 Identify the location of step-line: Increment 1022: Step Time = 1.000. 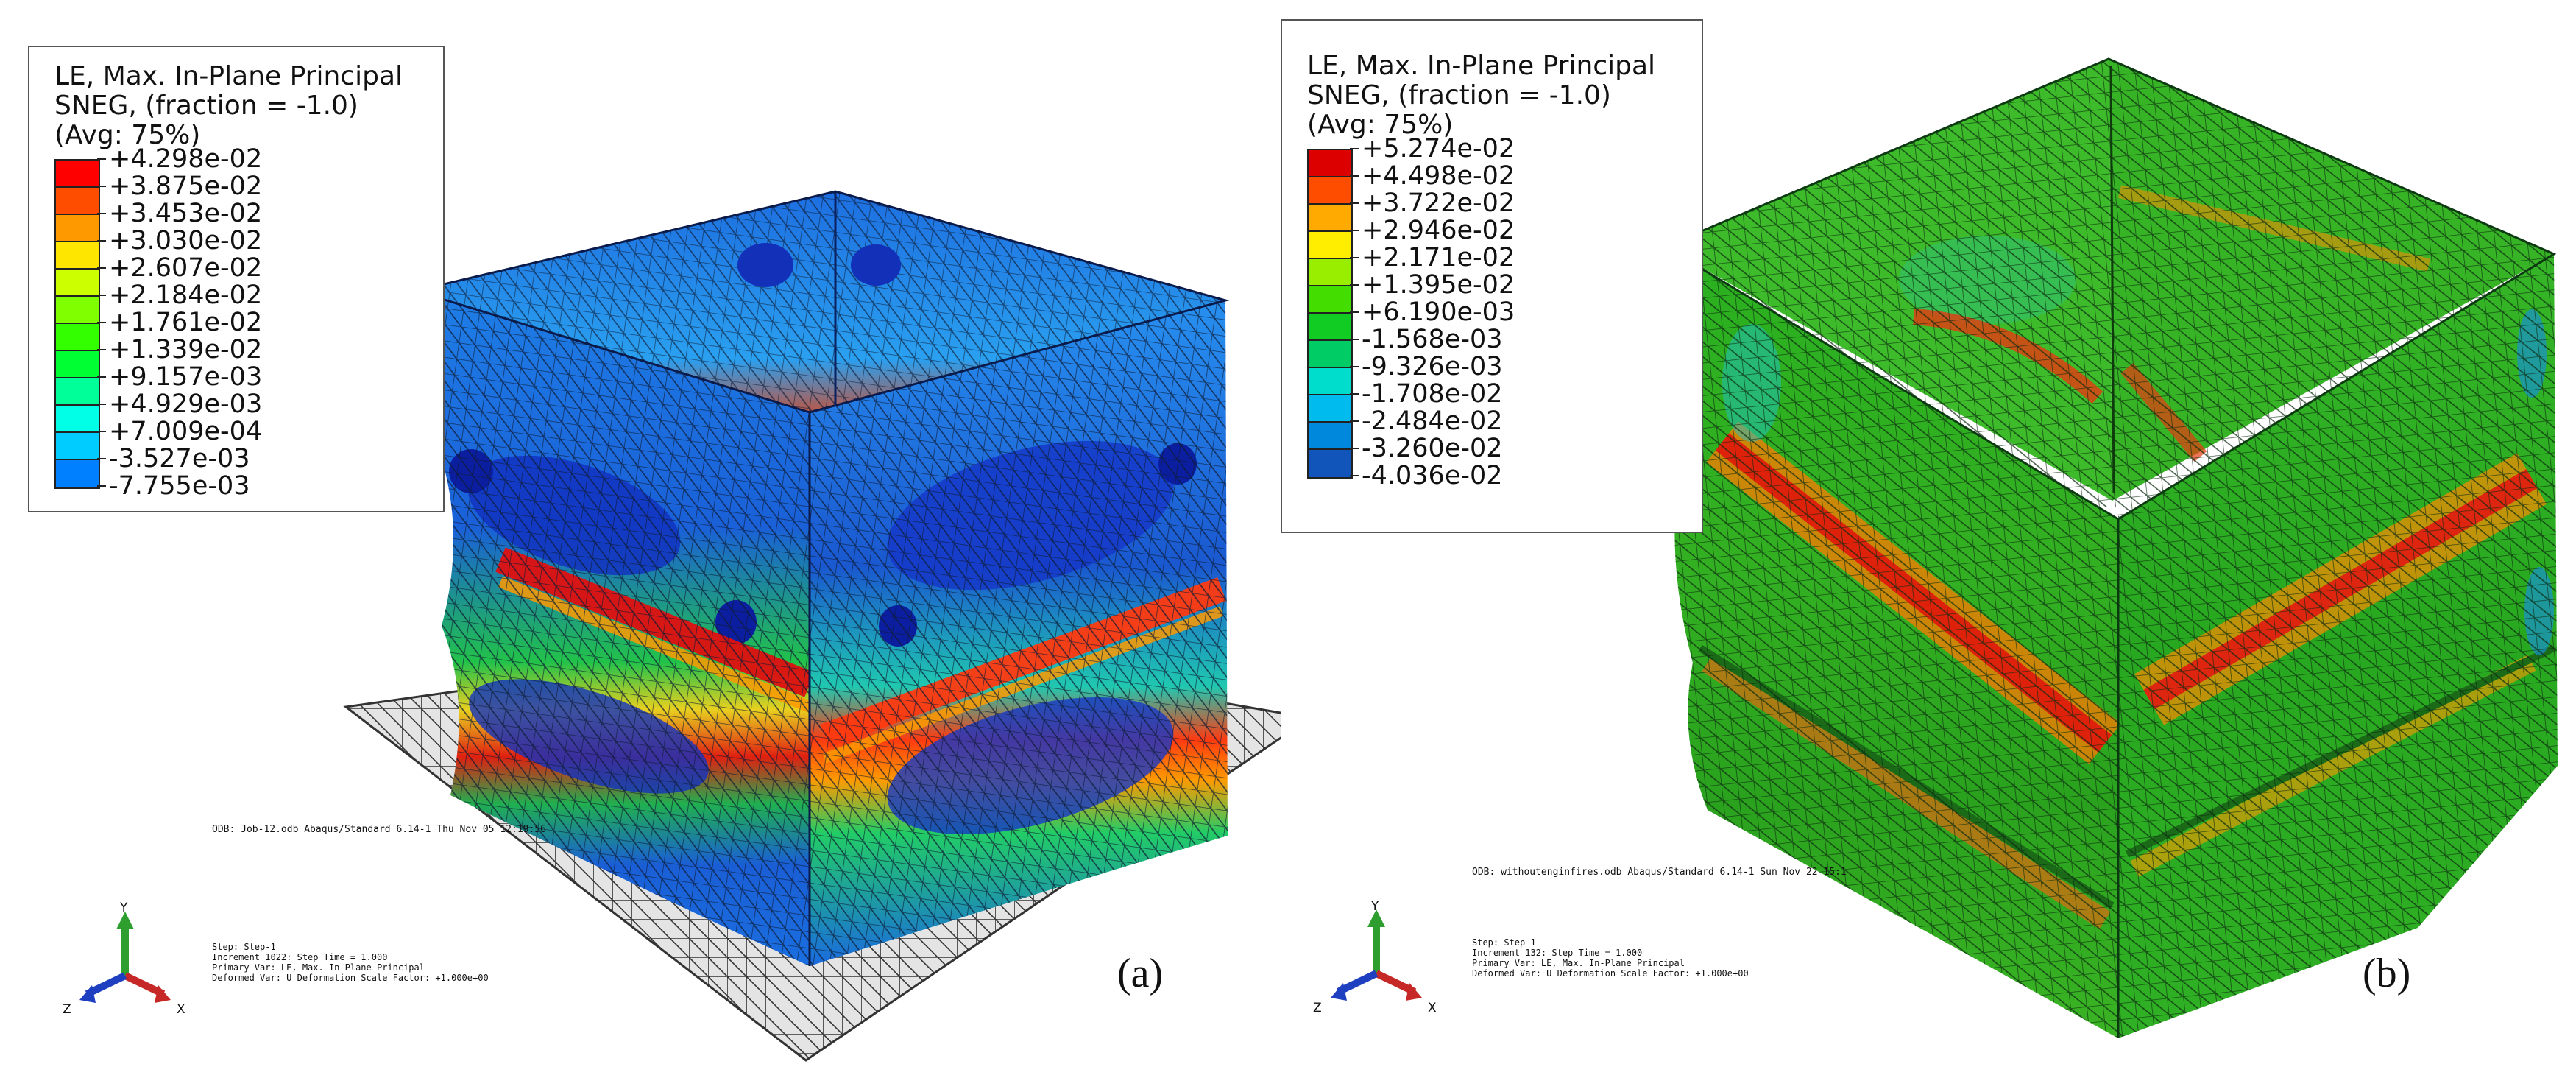
(299, 957).